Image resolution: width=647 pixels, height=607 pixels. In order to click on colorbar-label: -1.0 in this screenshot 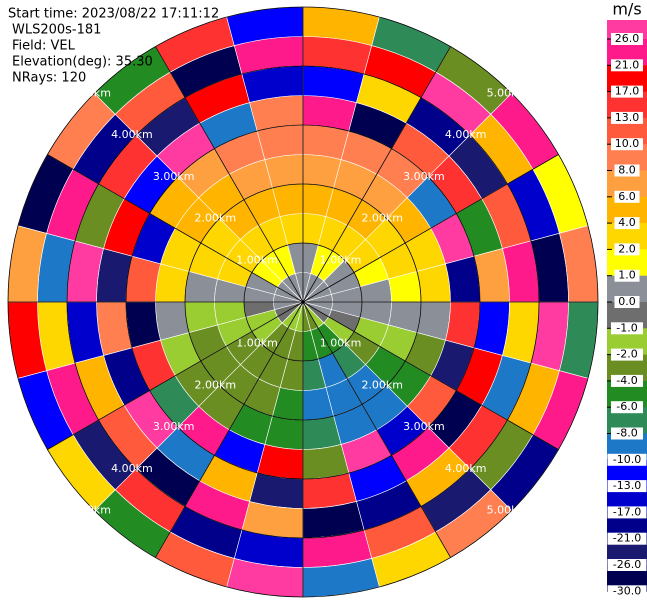, I will do `click(626, 327)`.